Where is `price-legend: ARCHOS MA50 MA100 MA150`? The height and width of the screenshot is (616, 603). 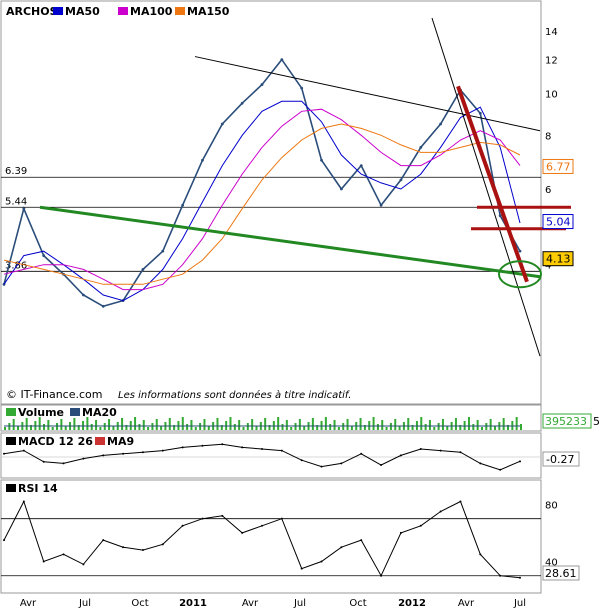
price-legend: ARCHOS MA50 MA100 MA150 is located at coordinates (118, 11).